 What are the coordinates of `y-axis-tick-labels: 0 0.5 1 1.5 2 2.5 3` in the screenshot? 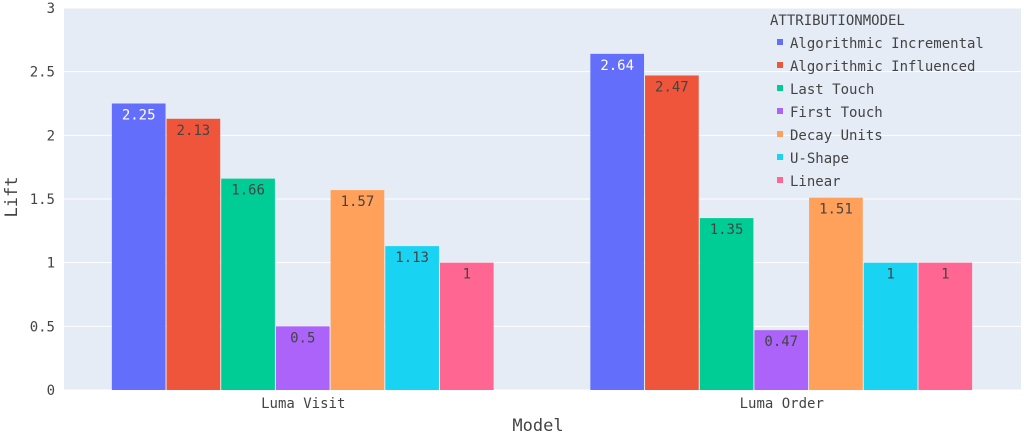 It's located at (42, 200).